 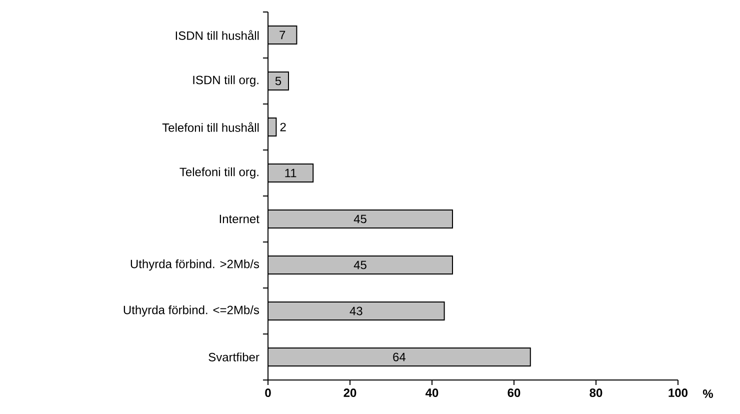 What do you see at coordinates (192, 311) in the screenshot?
I see `y-tick-label: Uthyrda förbind. <=2Mb/s` at bounding box center [192, 311].